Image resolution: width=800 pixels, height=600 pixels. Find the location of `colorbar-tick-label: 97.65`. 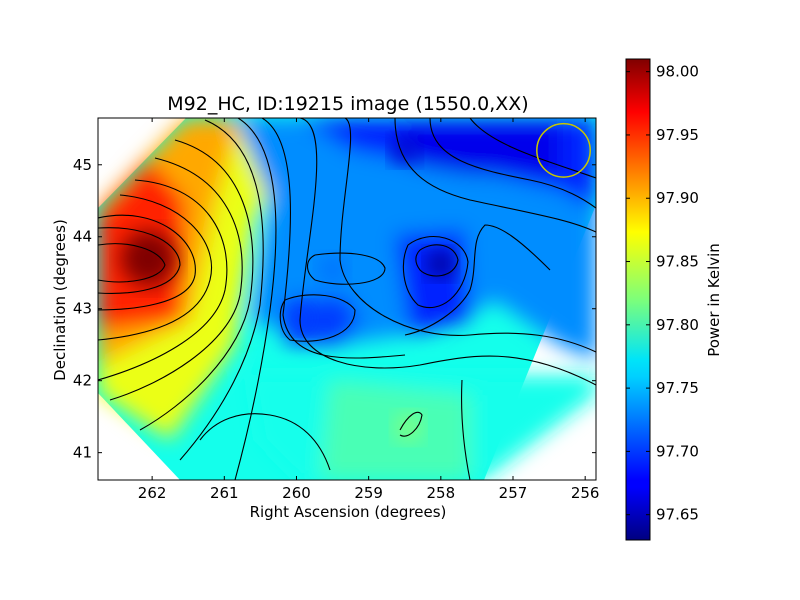

colorbar-tick-label: 97.65 is located at coordinates (677, 515).